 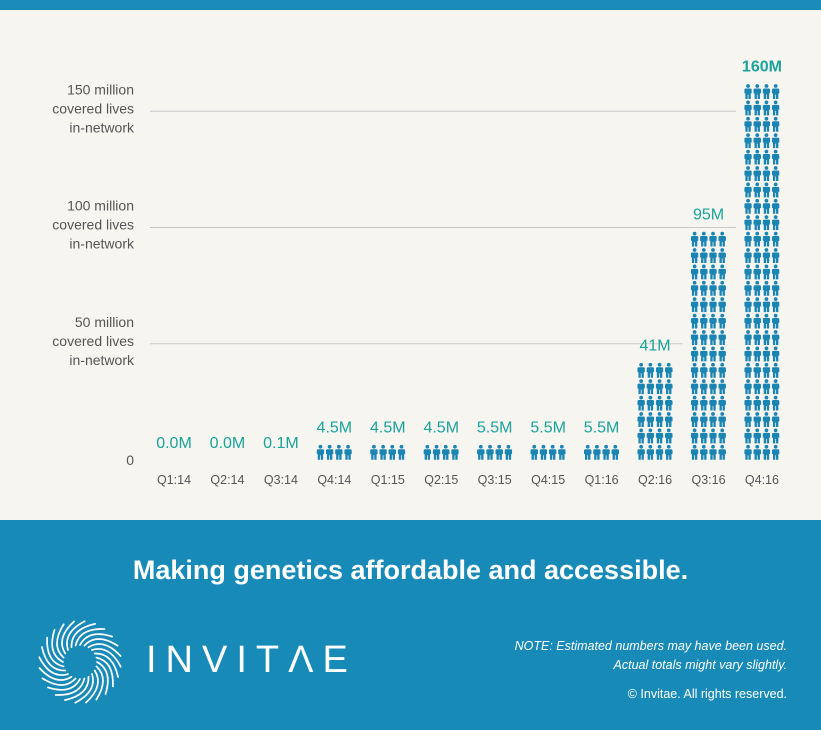 I want to click on tick-label: Q3:16, so click(x=708, y=480).